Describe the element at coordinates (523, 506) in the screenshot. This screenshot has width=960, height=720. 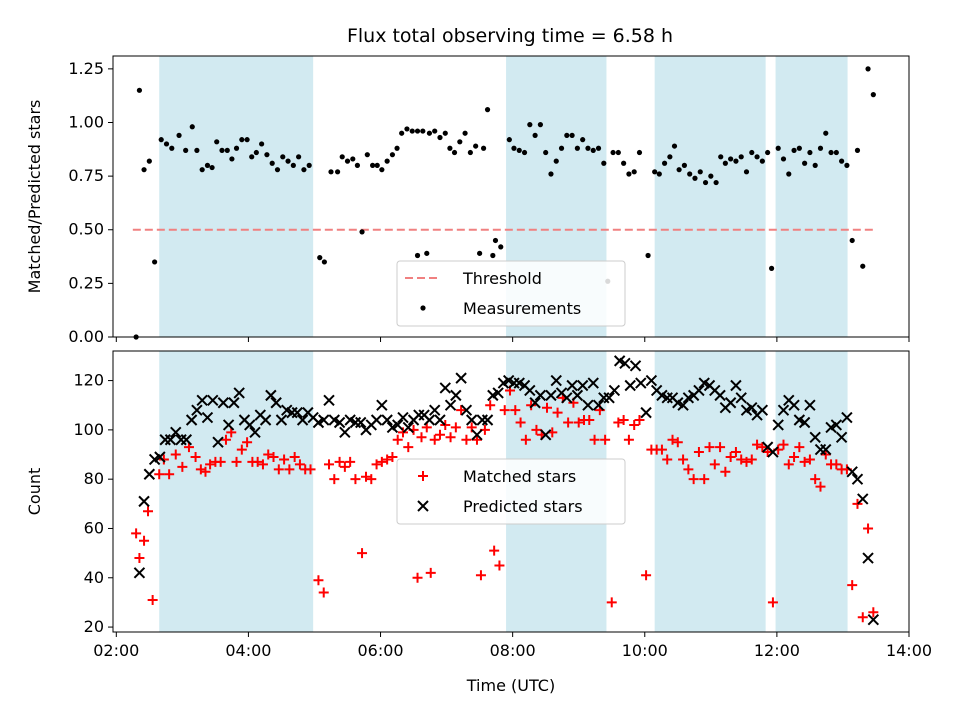
I see `legend-label: Predicted stars` at that location.